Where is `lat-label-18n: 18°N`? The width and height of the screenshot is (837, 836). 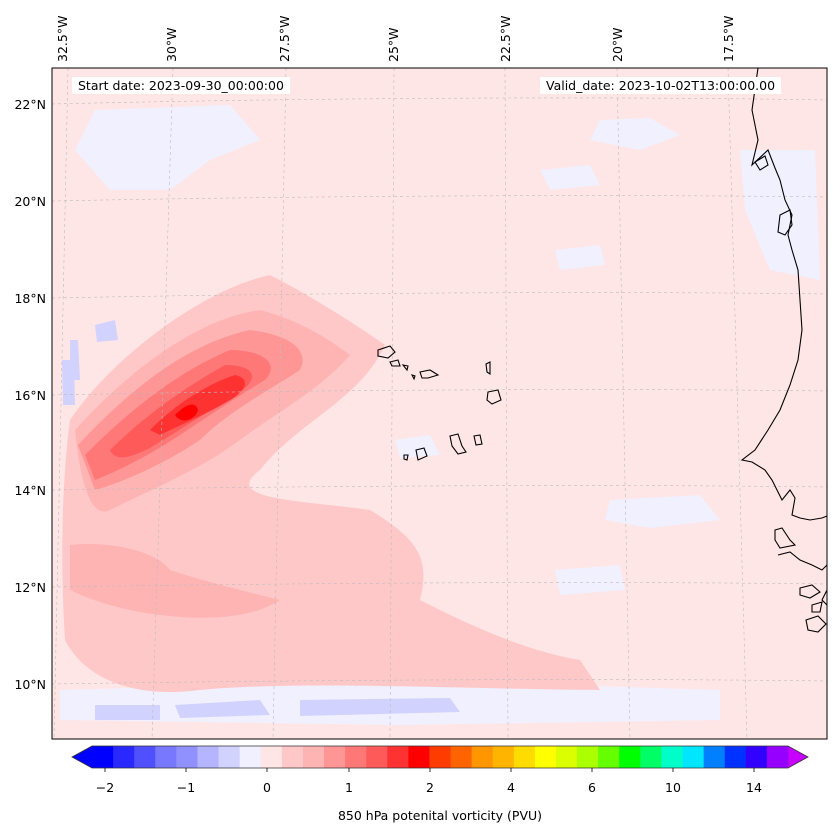
lat-label-18n: 18°N is located at coordinates (30, 298).